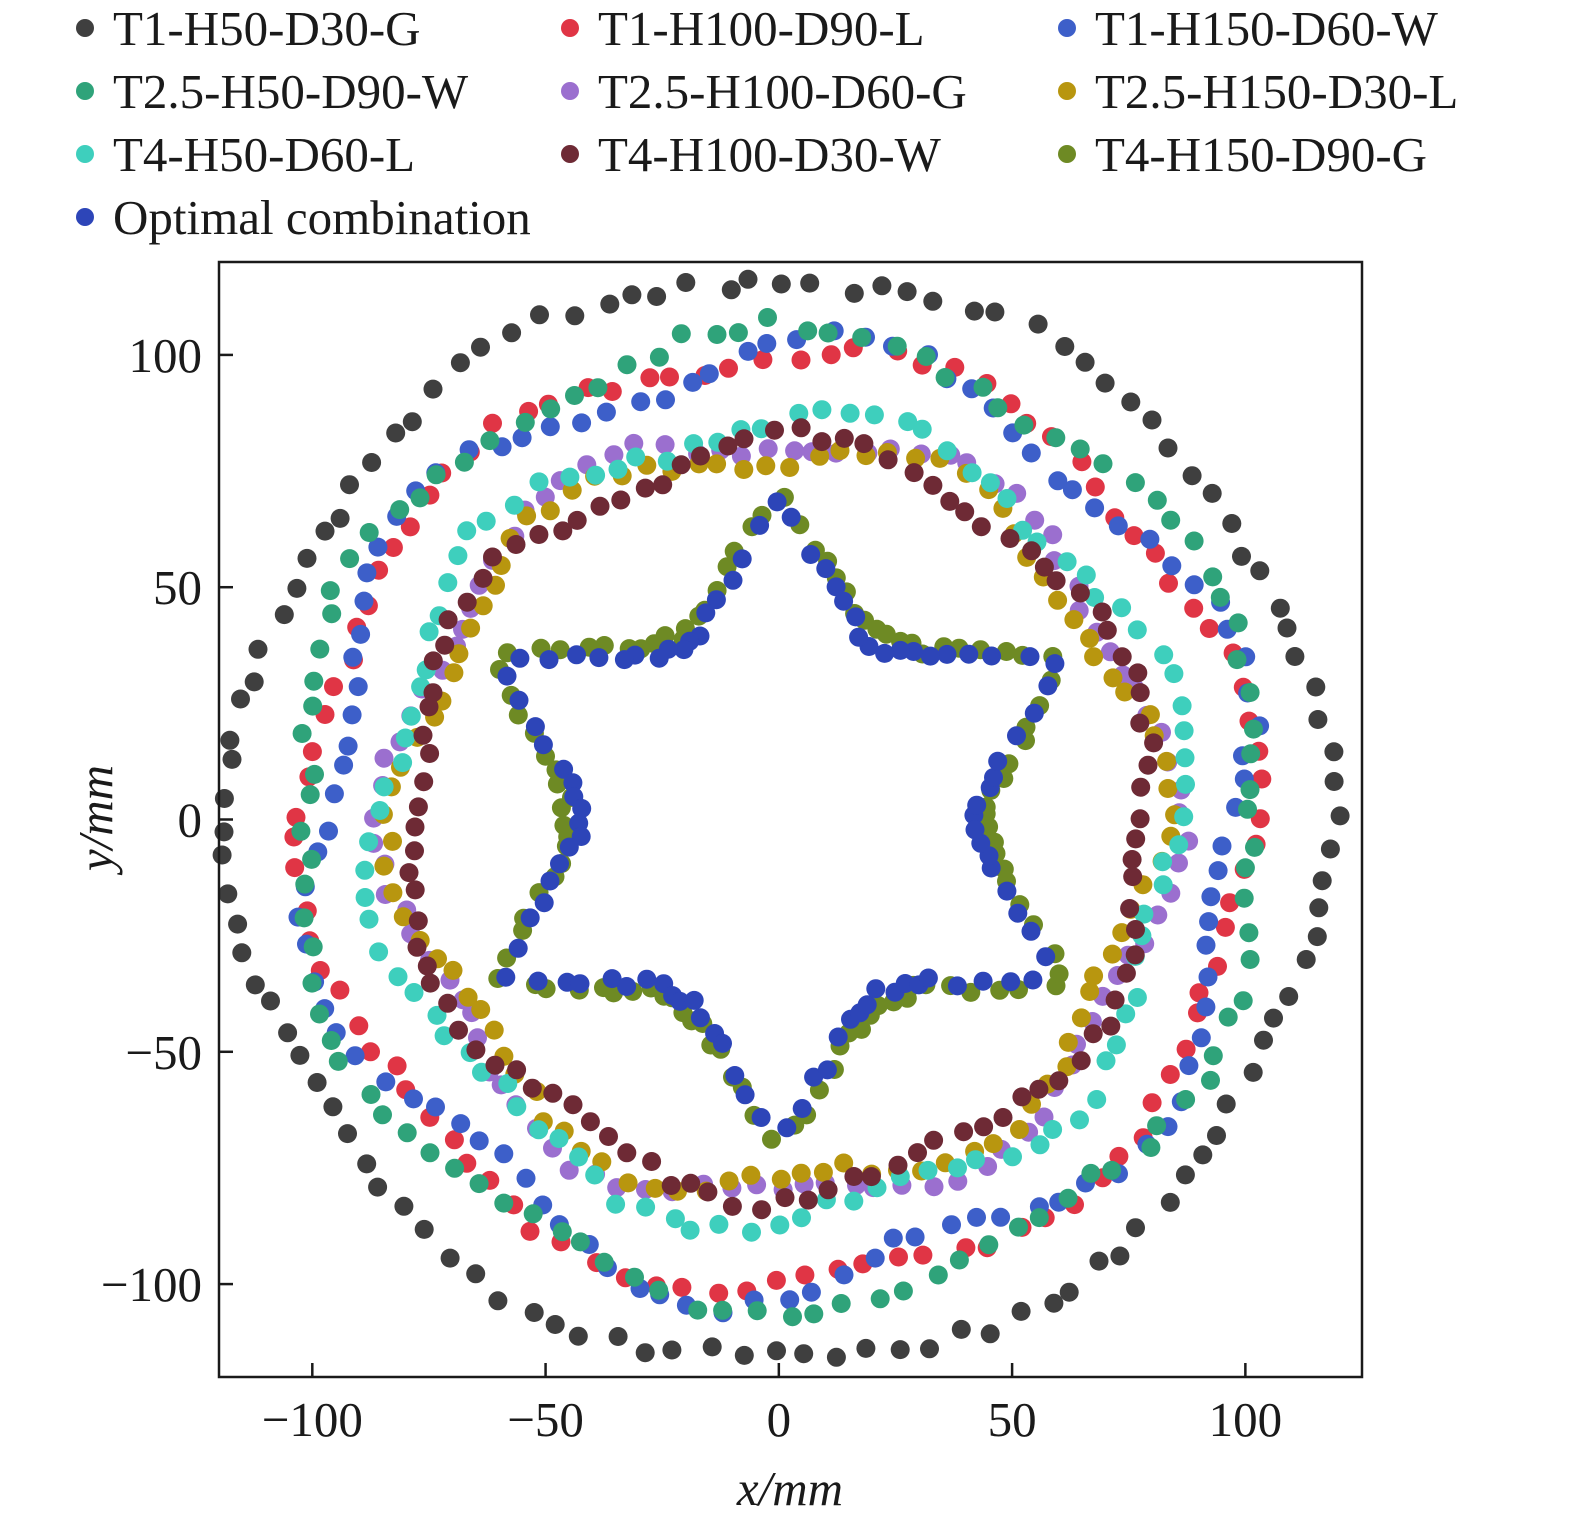  Describe the element at coordinates (1012, 1419) in the screenshot. I see `x-tick-label: 50` at that location.